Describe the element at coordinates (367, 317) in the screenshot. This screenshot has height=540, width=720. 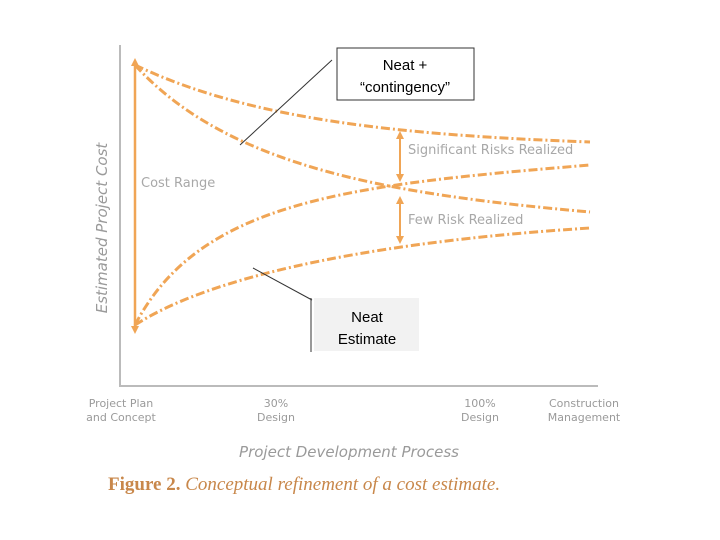
I see `callout-text: Neat` at that location.